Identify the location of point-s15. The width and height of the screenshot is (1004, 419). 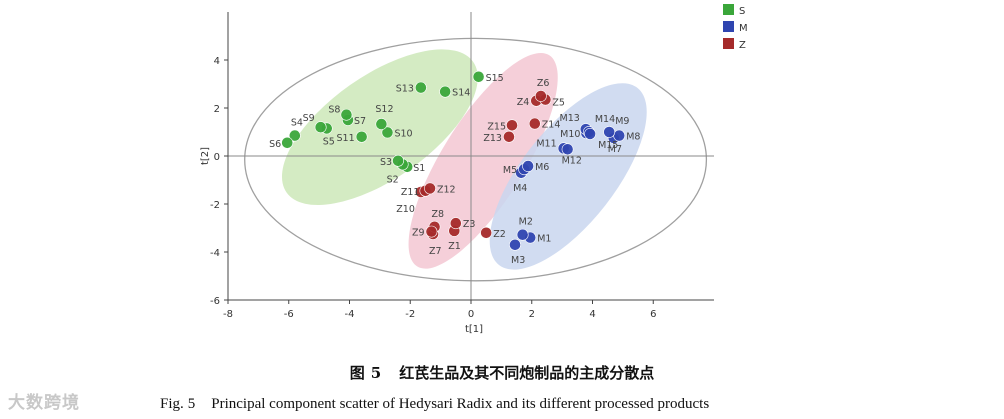
(478, 76).